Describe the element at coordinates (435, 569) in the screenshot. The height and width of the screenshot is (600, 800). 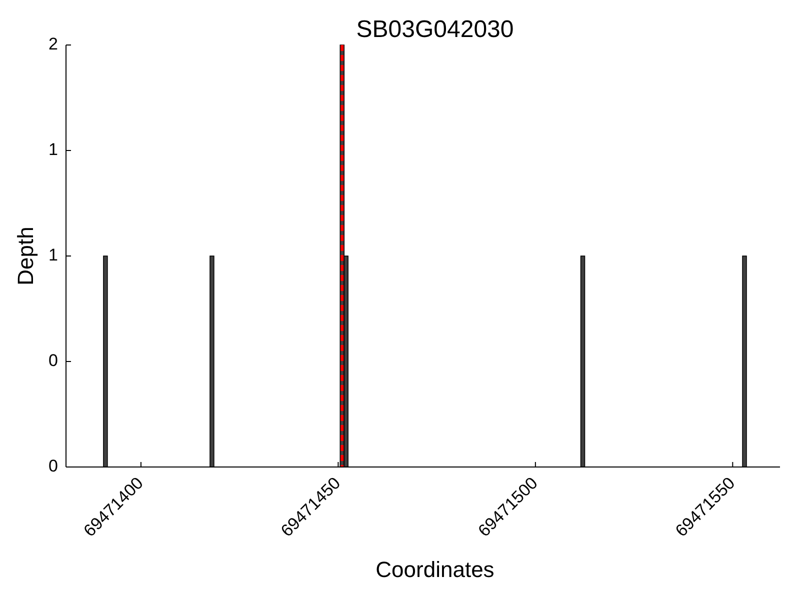
I see `x-axis-title: Coordinates` at that location.